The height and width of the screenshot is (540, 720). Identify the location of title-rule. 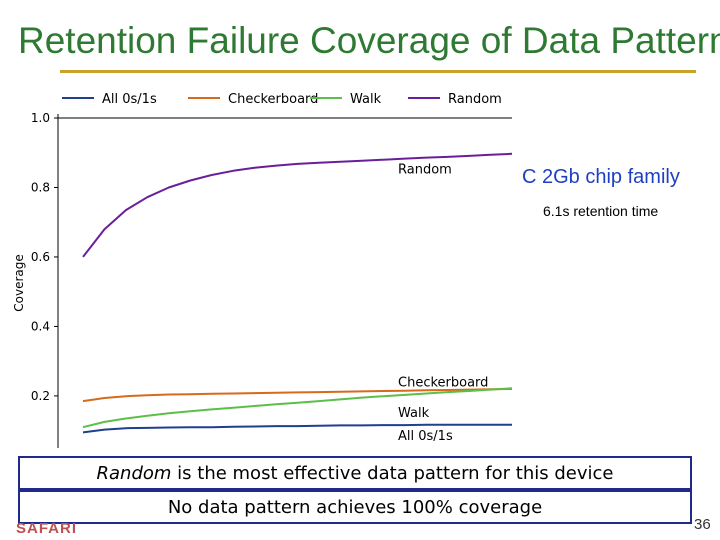
(378, 71).